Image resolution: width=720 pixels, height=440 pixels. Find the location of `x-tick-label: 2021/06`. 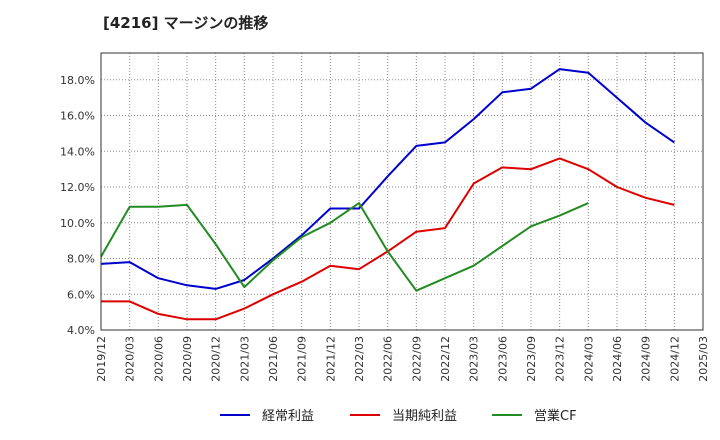

x-tick-label: 2021/06 is located at coordinates (273, 359).